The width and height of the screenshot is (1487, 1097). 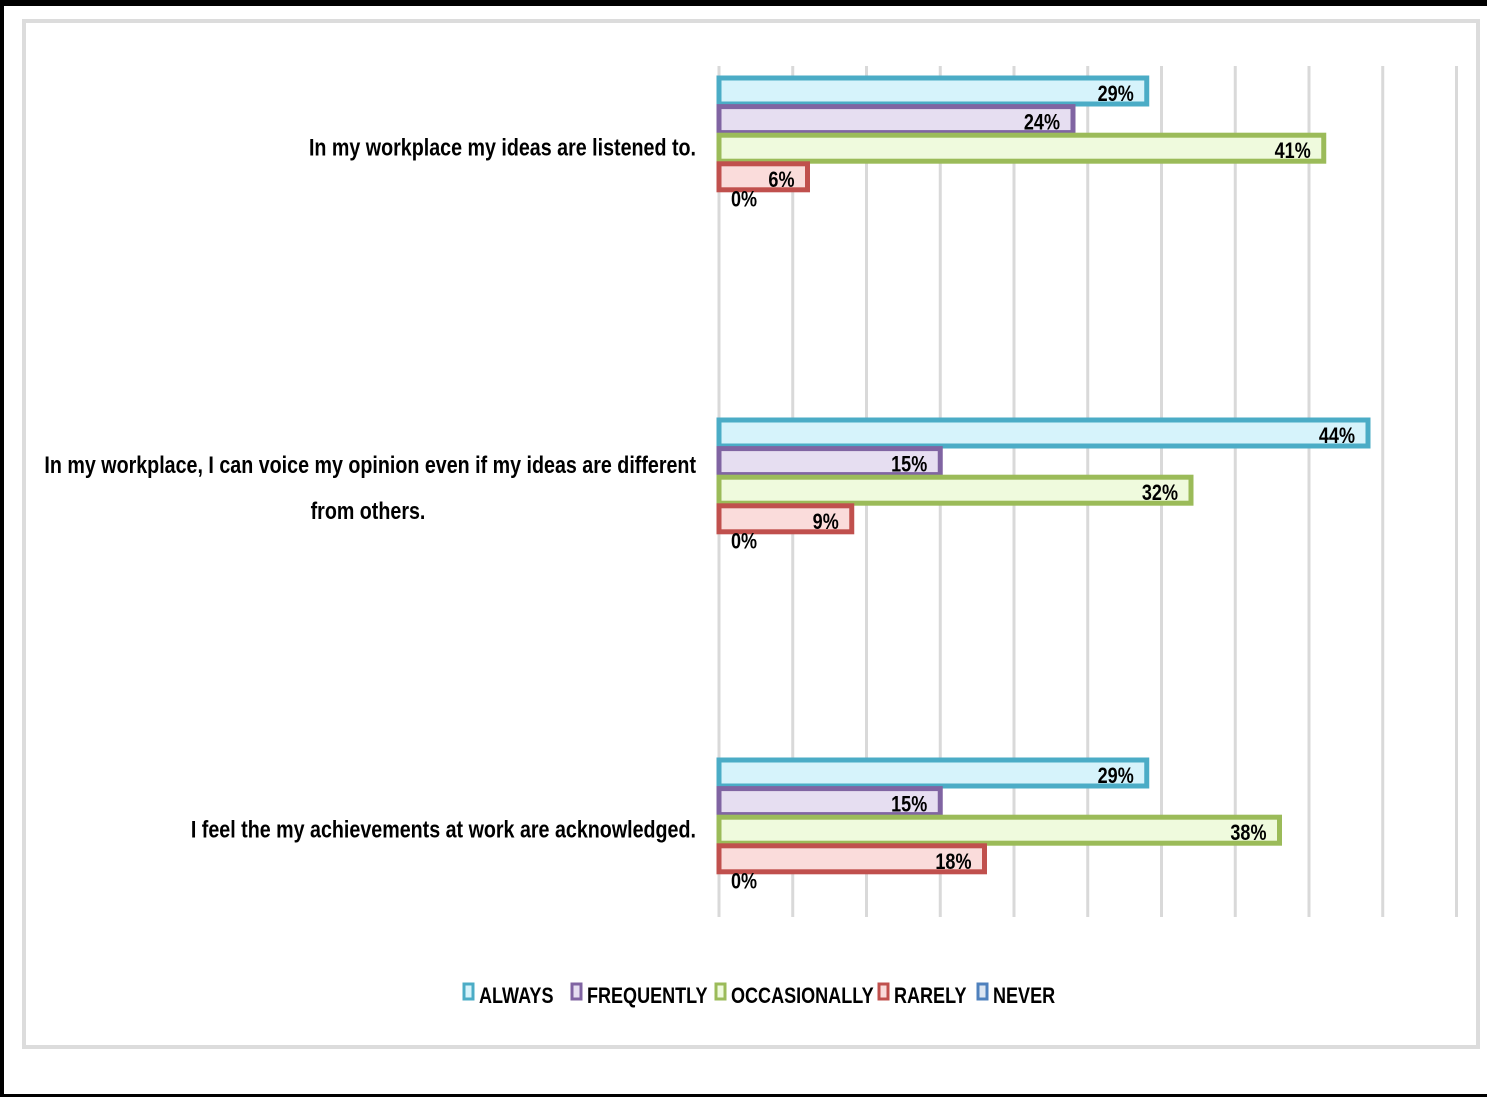 I want to click on legend-label: OCCASIONALLY, so click(x=802, y=996).